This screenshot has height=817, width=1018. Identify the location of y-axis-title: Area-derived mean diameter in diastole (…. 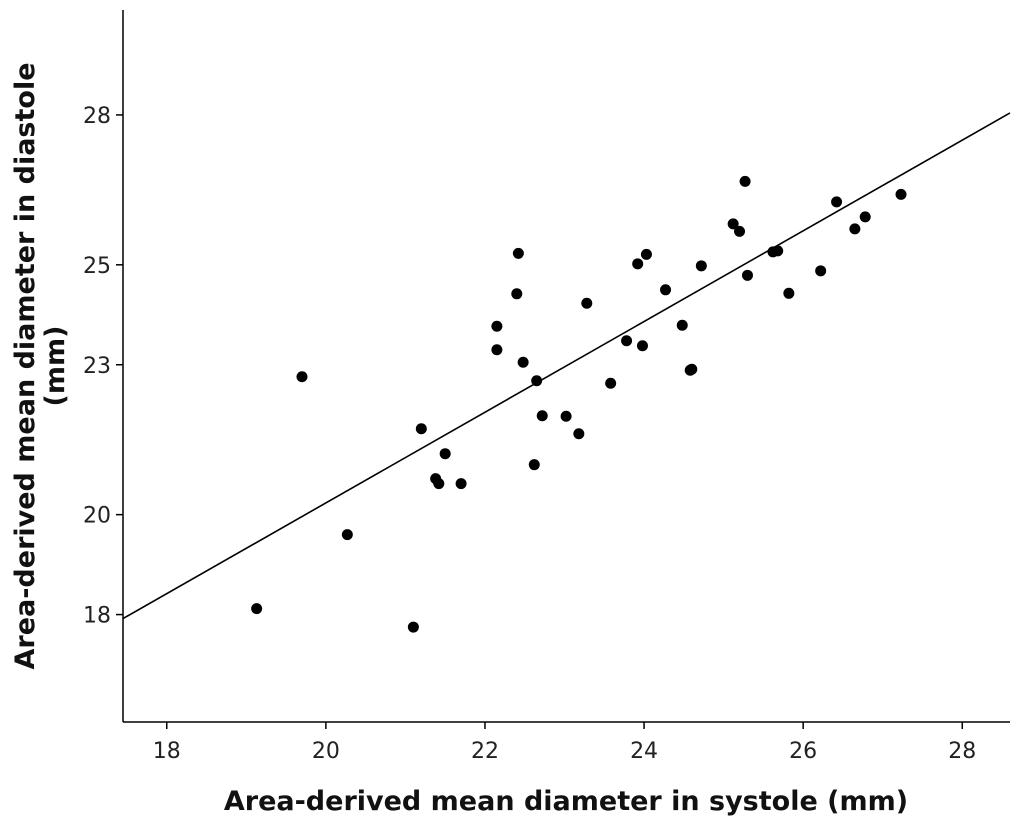
(40, 365).